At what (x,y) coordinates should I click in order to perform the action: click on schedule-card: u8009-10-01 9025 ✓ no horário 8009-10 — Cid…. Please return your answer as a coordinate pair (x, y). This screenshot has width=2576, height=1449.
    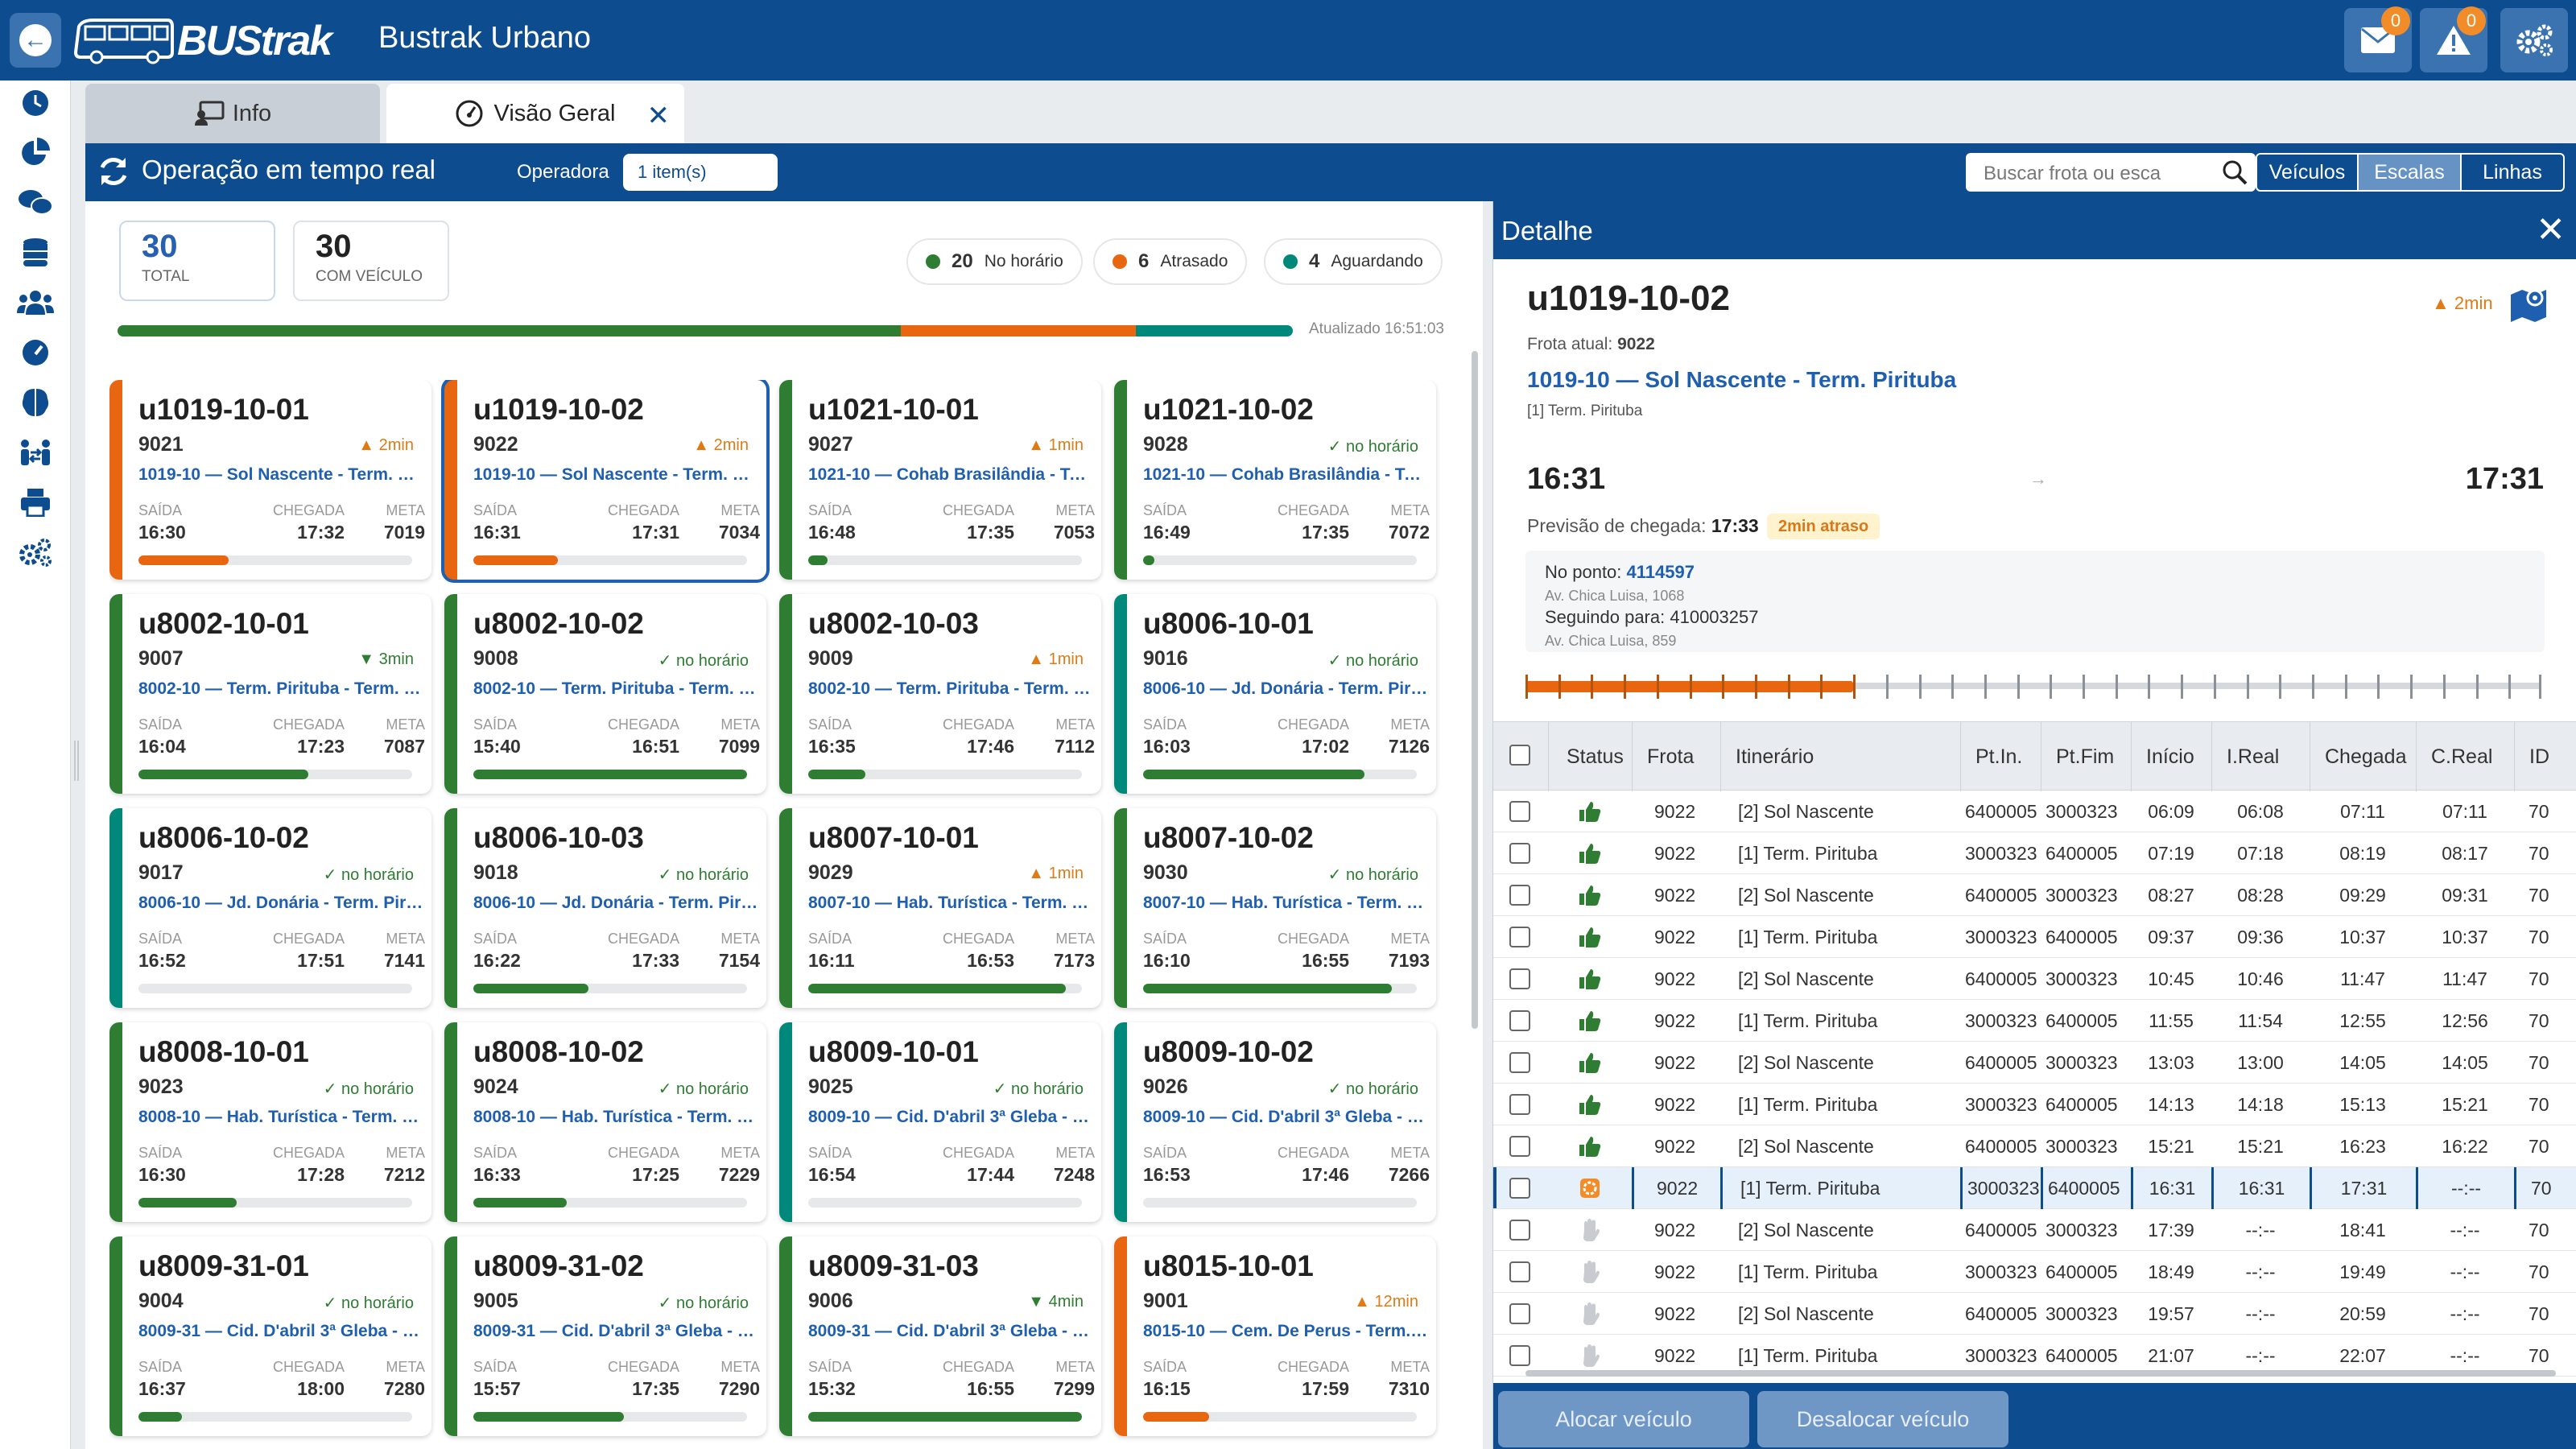
    Looking at the image, I should click on (940, 1122).